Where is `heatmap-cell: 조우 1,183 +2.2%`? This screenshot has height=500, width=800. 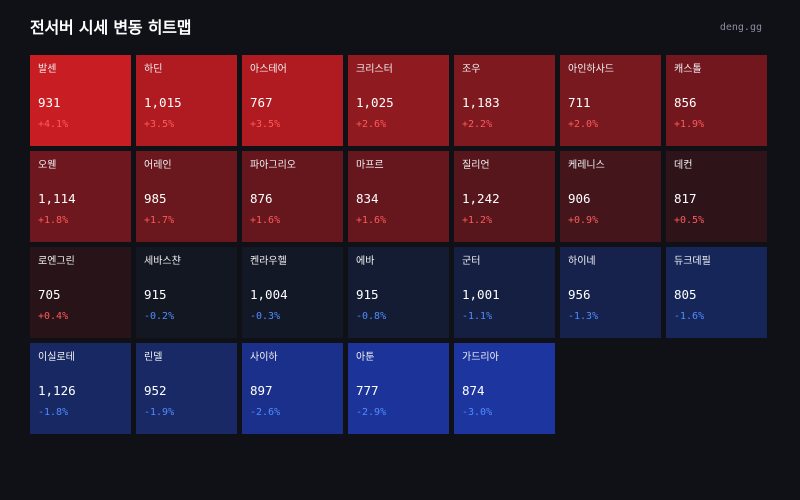
heatmap-cell: 조우 1,183 +2.2% is located at coordinates (504, 100).